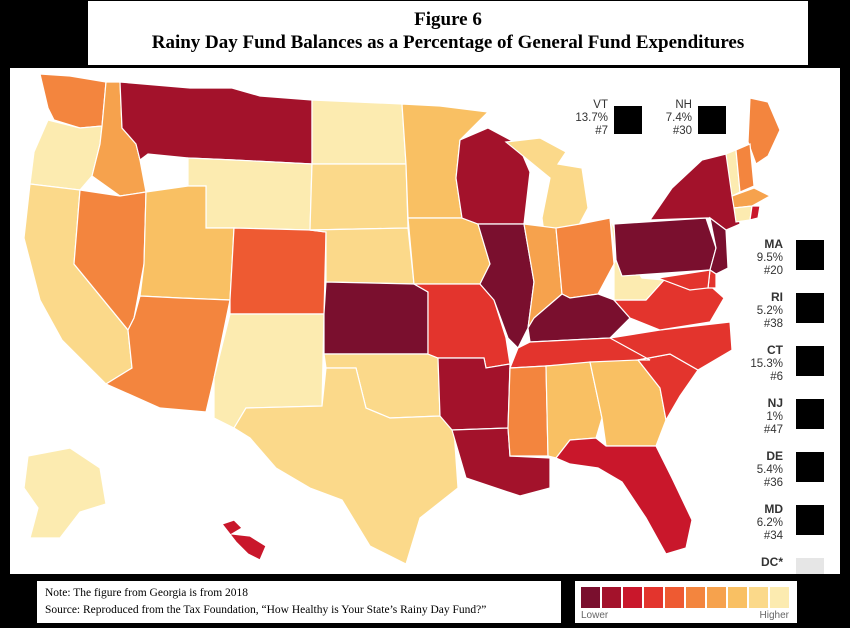 This screenshot has width=850, height=628. What do you see at coordinates (773, 509) in the screenshot?
I see `side-md-abbr: MD` at bounding box center [773, 509].